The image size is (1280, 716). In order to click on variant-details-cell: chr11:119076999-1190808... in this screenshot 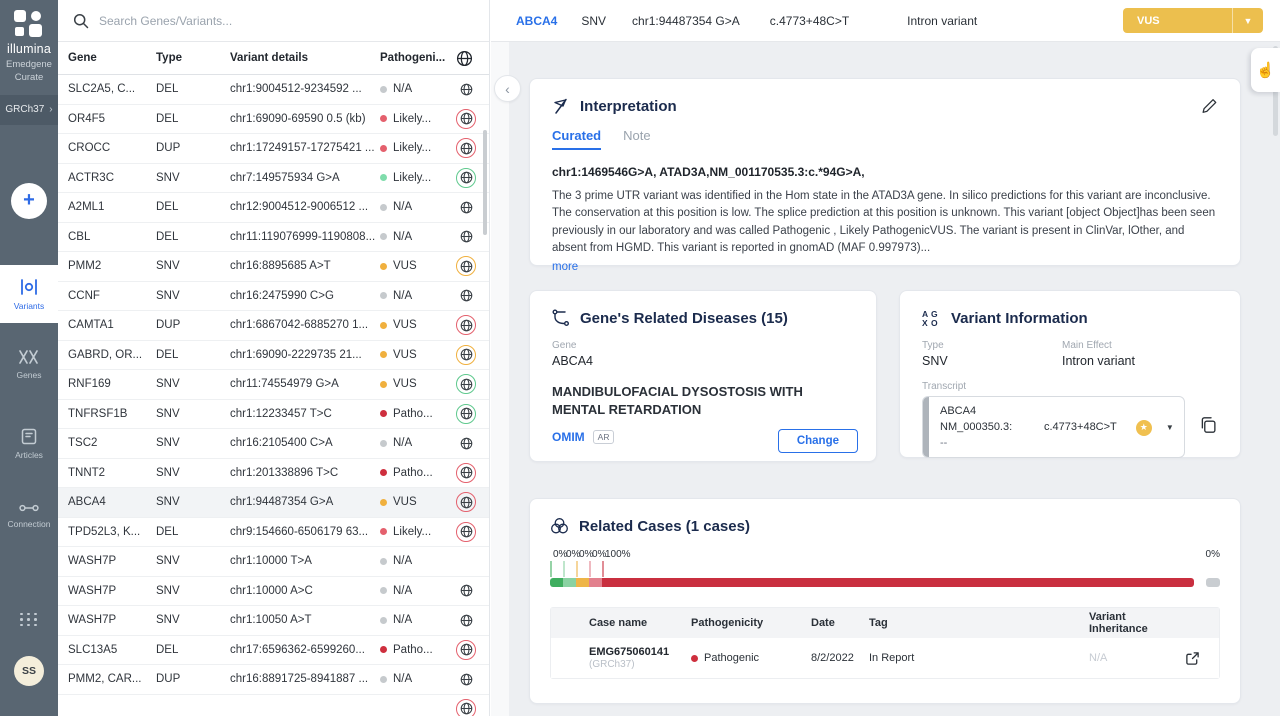, I will do `click(303, 236)`.